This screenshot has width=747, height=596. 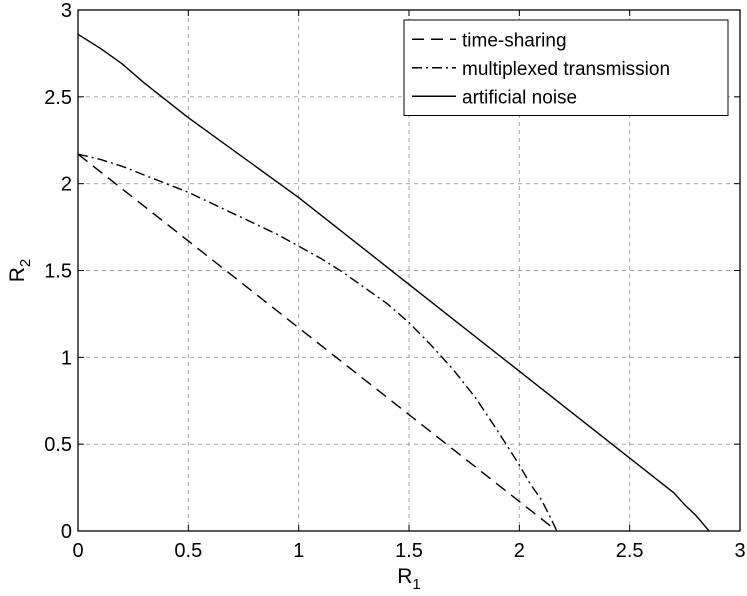 I want to click on y-tick-label: 1.5, so click(x=58, y=272).